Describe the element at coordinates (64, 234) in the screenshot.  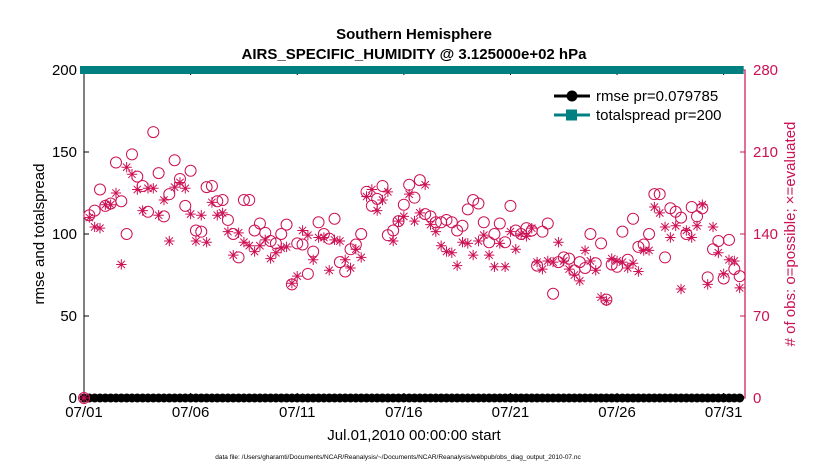
I see `y-tick-label: 100` at that location.